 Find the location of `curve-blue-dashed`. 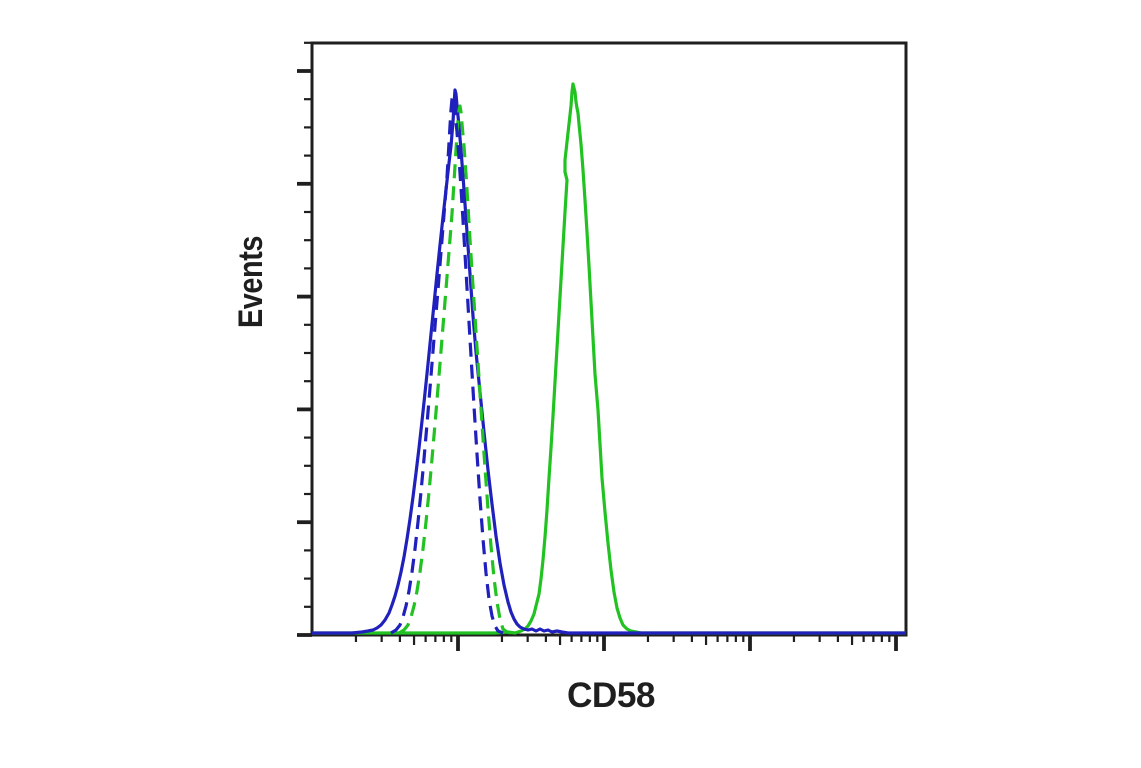

curve-blue-dashed is located at coordinates (447, 364).